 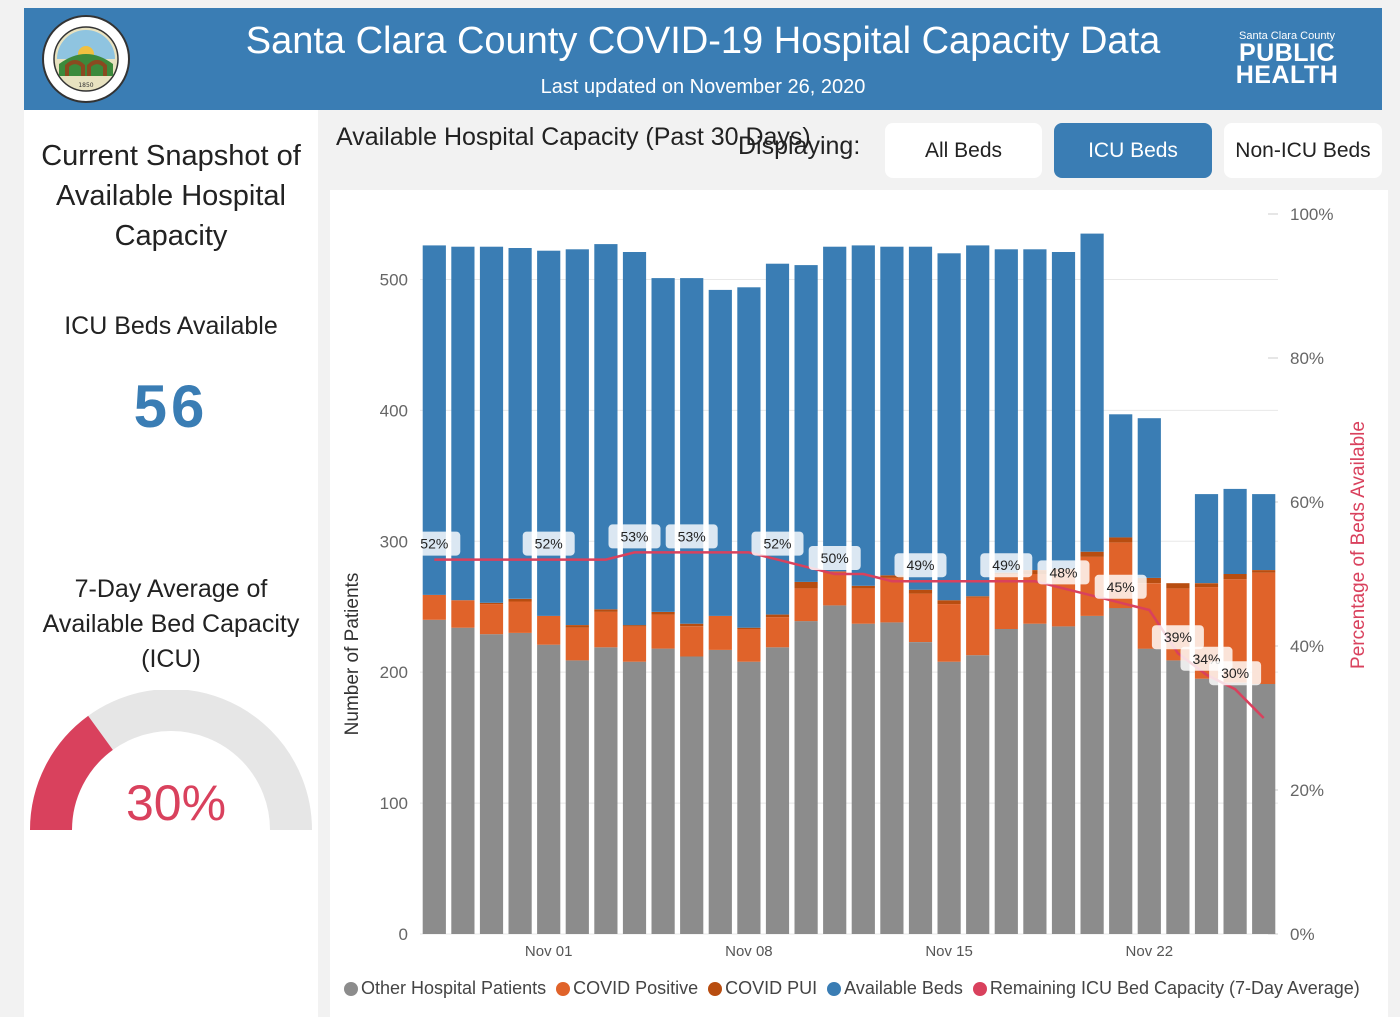 What do you see at coordinates (171, 760) in the screenshot?
I see `capacity-gauge` at bounding box center [171, 760].